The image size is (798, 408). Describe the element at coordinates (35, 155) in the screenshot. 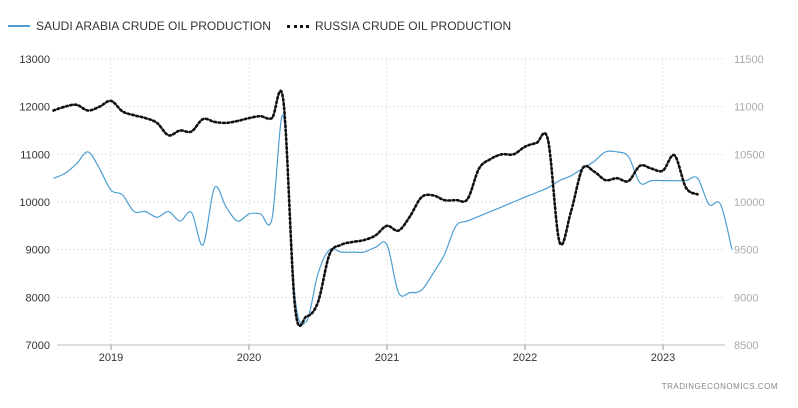

I see `y-left-tick-label: 11000` at that location.